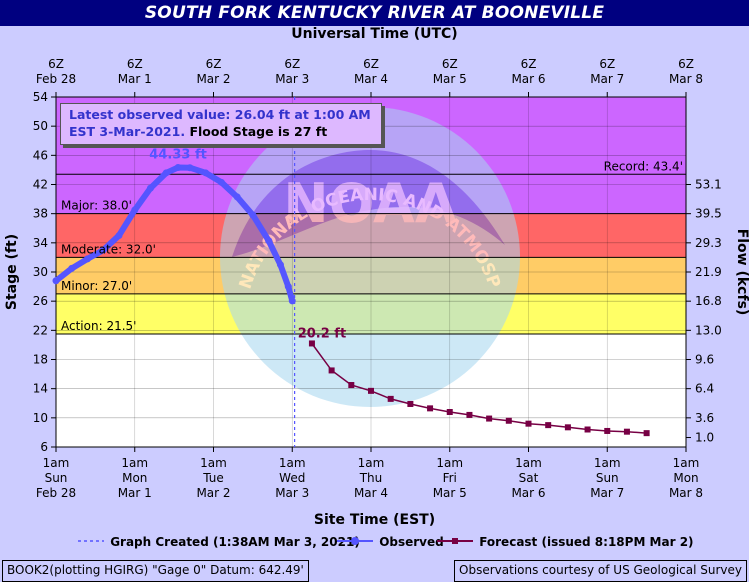  Describe the element at coordinates (235, 542) in the screenshot. I see `legend-graph-created-label: Graph Created (1:38AM Mar 3, 2021)` at that location.